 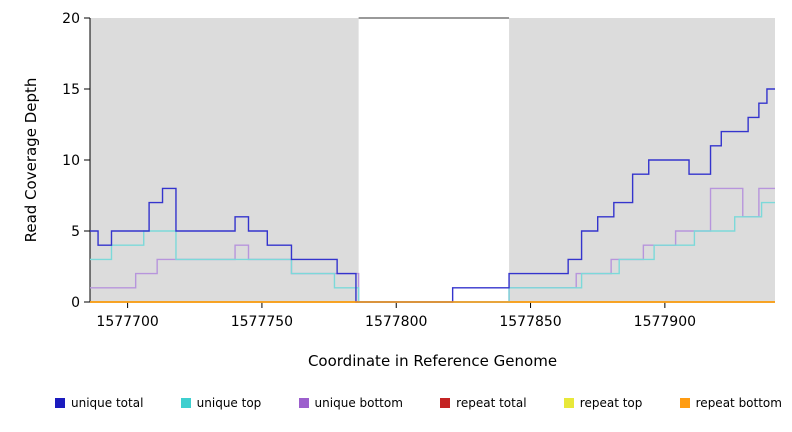 What do you see at coordinates (71, 90) in the screenshot?
I see `svg-text: 15` at bounding box center [71, 90].